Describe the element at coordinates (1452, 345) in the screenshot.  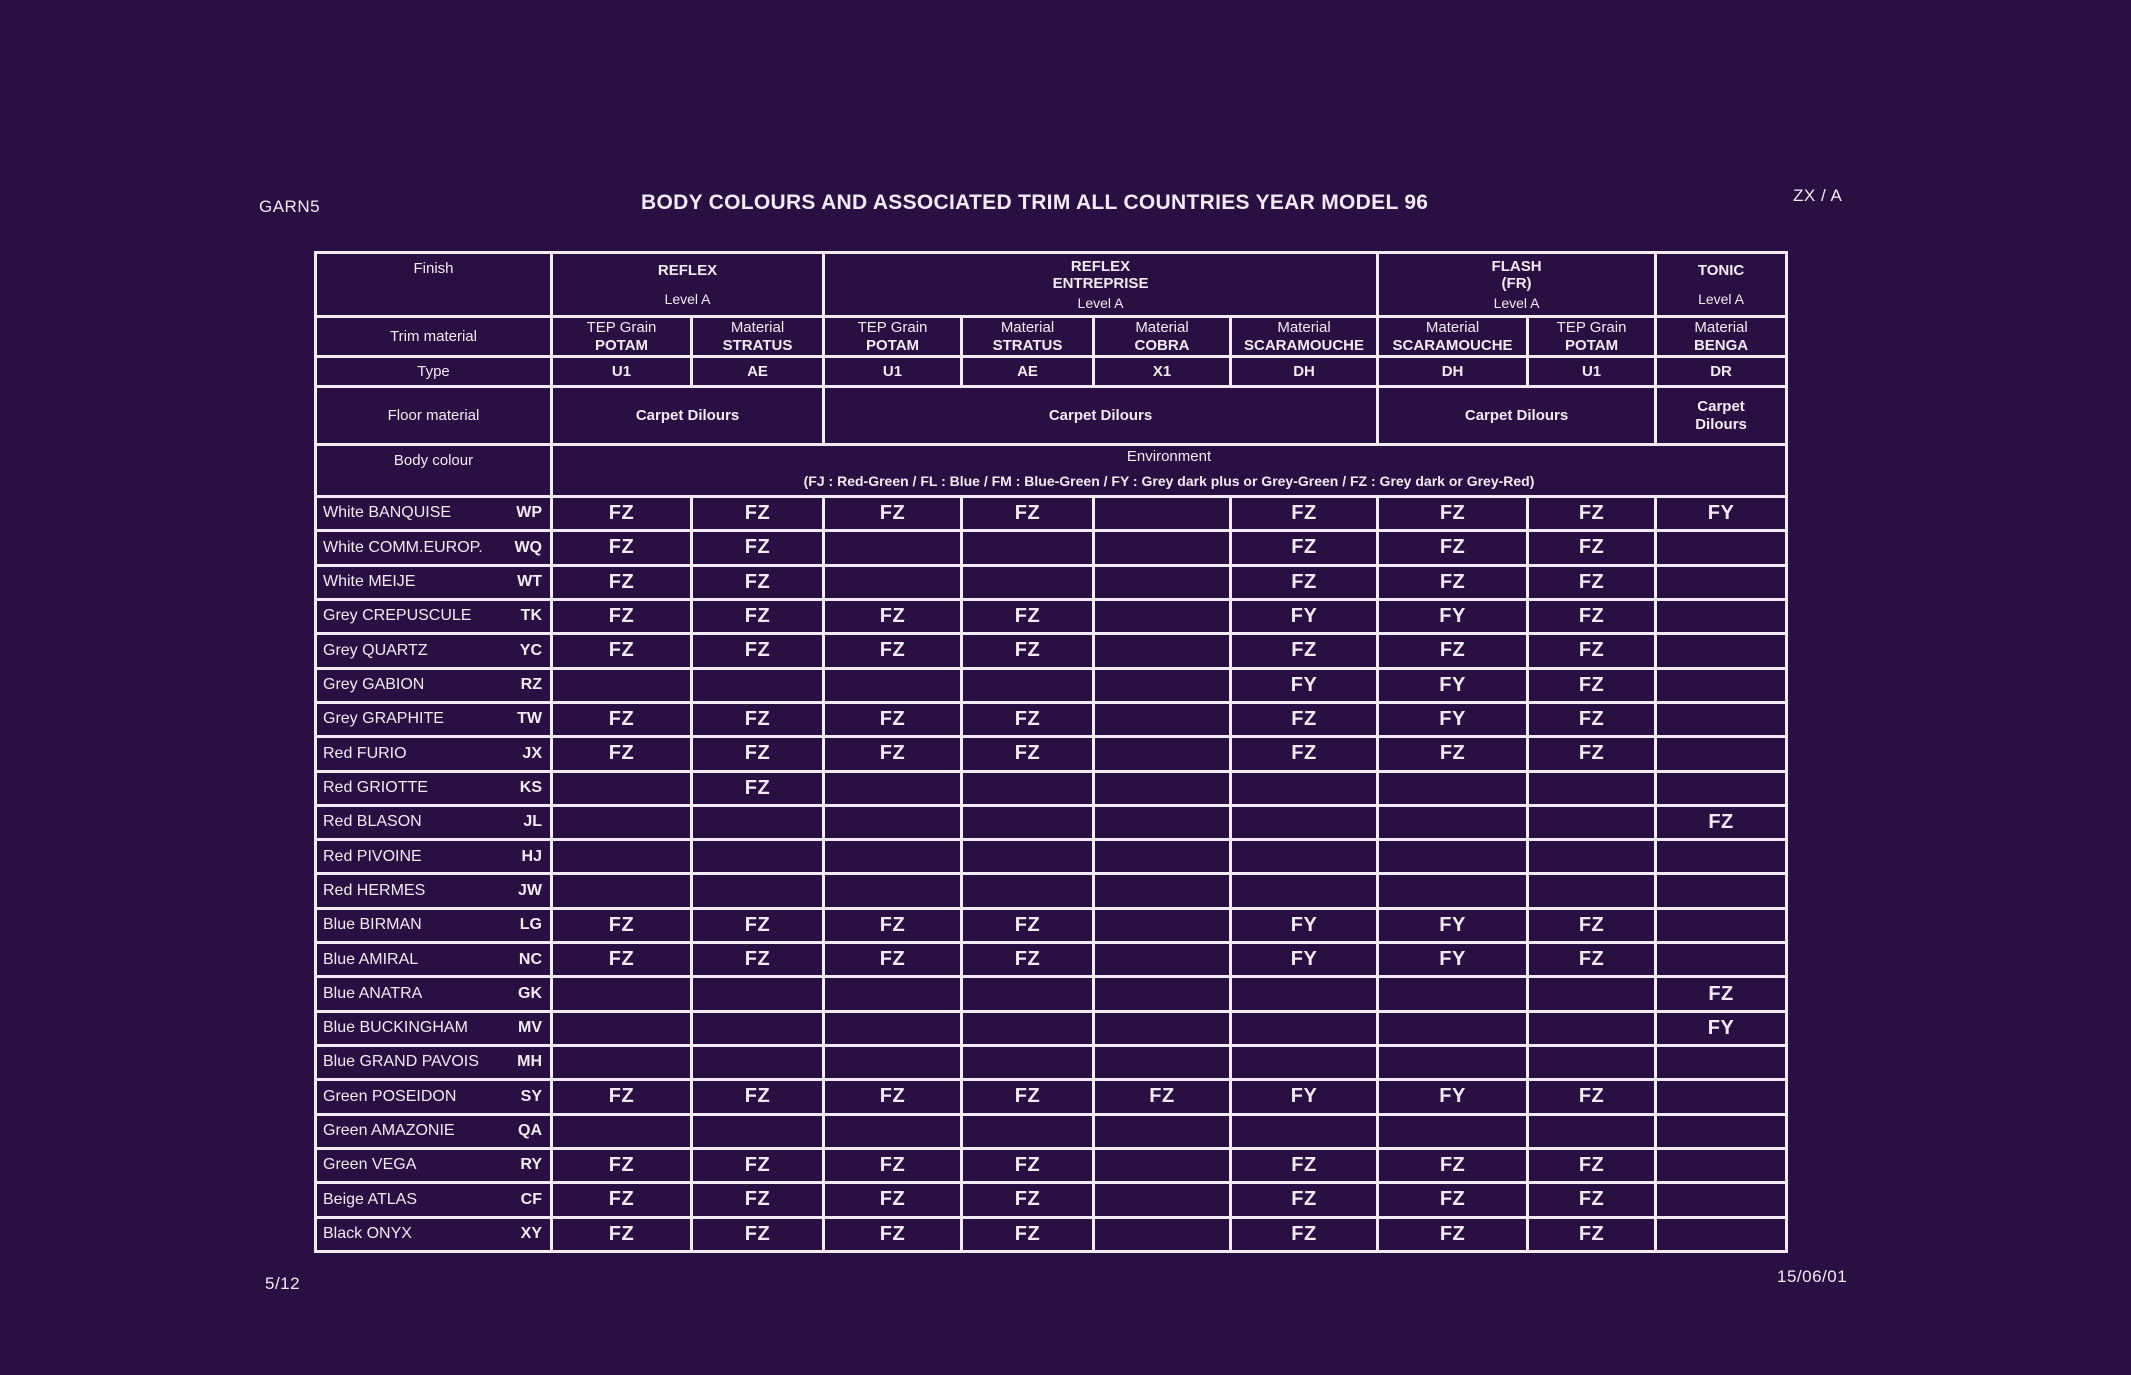
I see `trim-material-name: SCARAMOUCHE` at that location.